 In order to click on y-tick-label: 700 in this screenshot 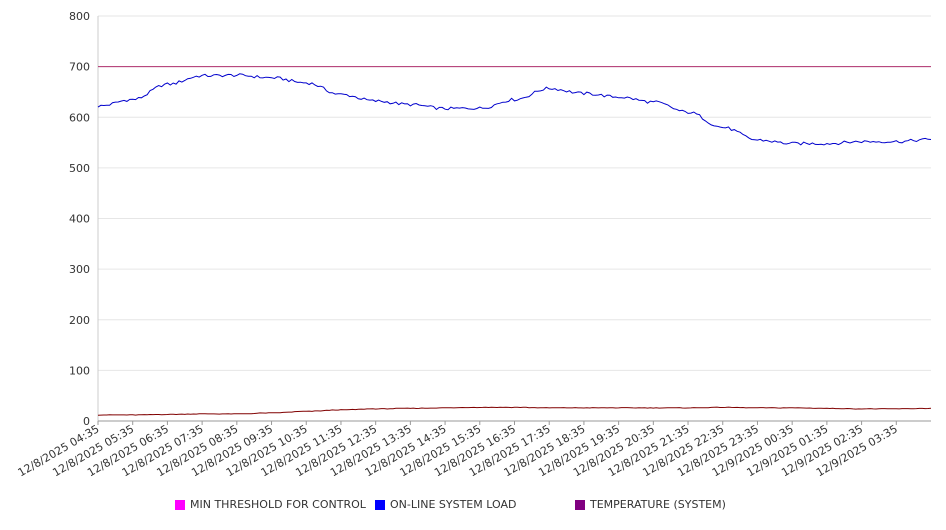, I will do `click(79, 67)`.